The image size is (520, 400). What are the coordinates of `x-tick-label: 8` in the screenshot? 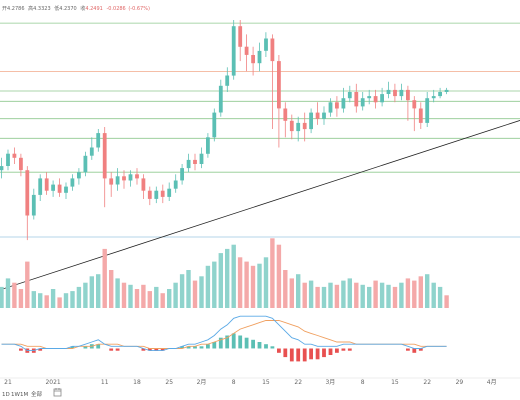 It's located at (234, 382).